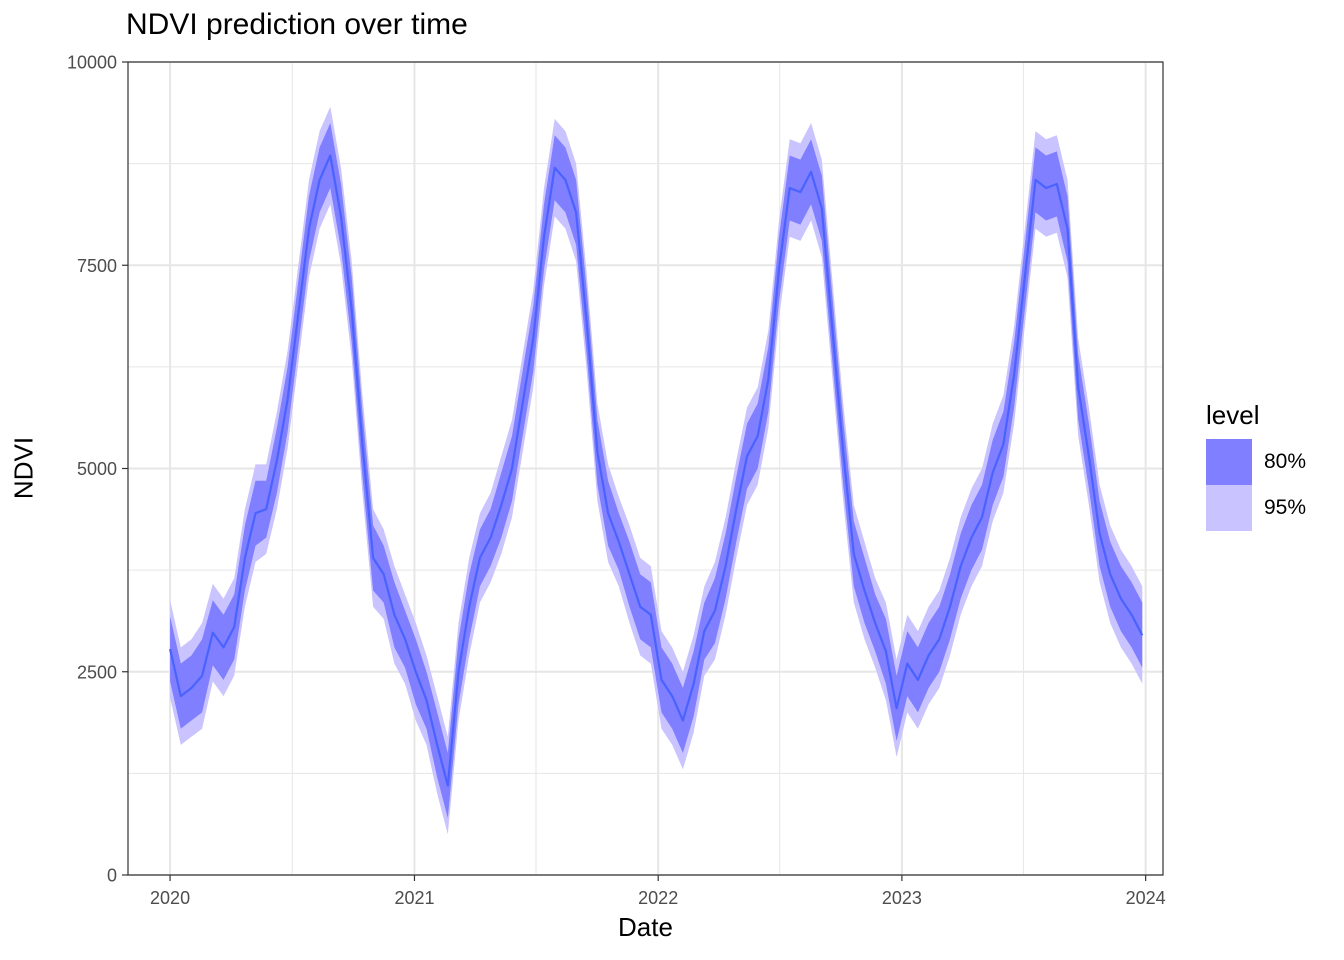 The width and height of the screenshot is (1344, 960). Describe the element at coordinates (97, 469) in the screenshot. I see `y-tick-label: 5000` at that location.